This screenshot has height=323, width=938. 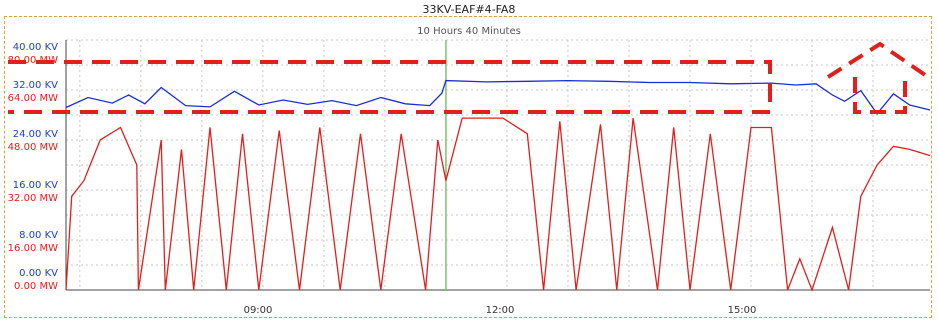 What do you see at coordinates (35, 47) in the screenshot?
I see `y-tick-kv-40: 40.00 KV` at bounding box center [35, 47].